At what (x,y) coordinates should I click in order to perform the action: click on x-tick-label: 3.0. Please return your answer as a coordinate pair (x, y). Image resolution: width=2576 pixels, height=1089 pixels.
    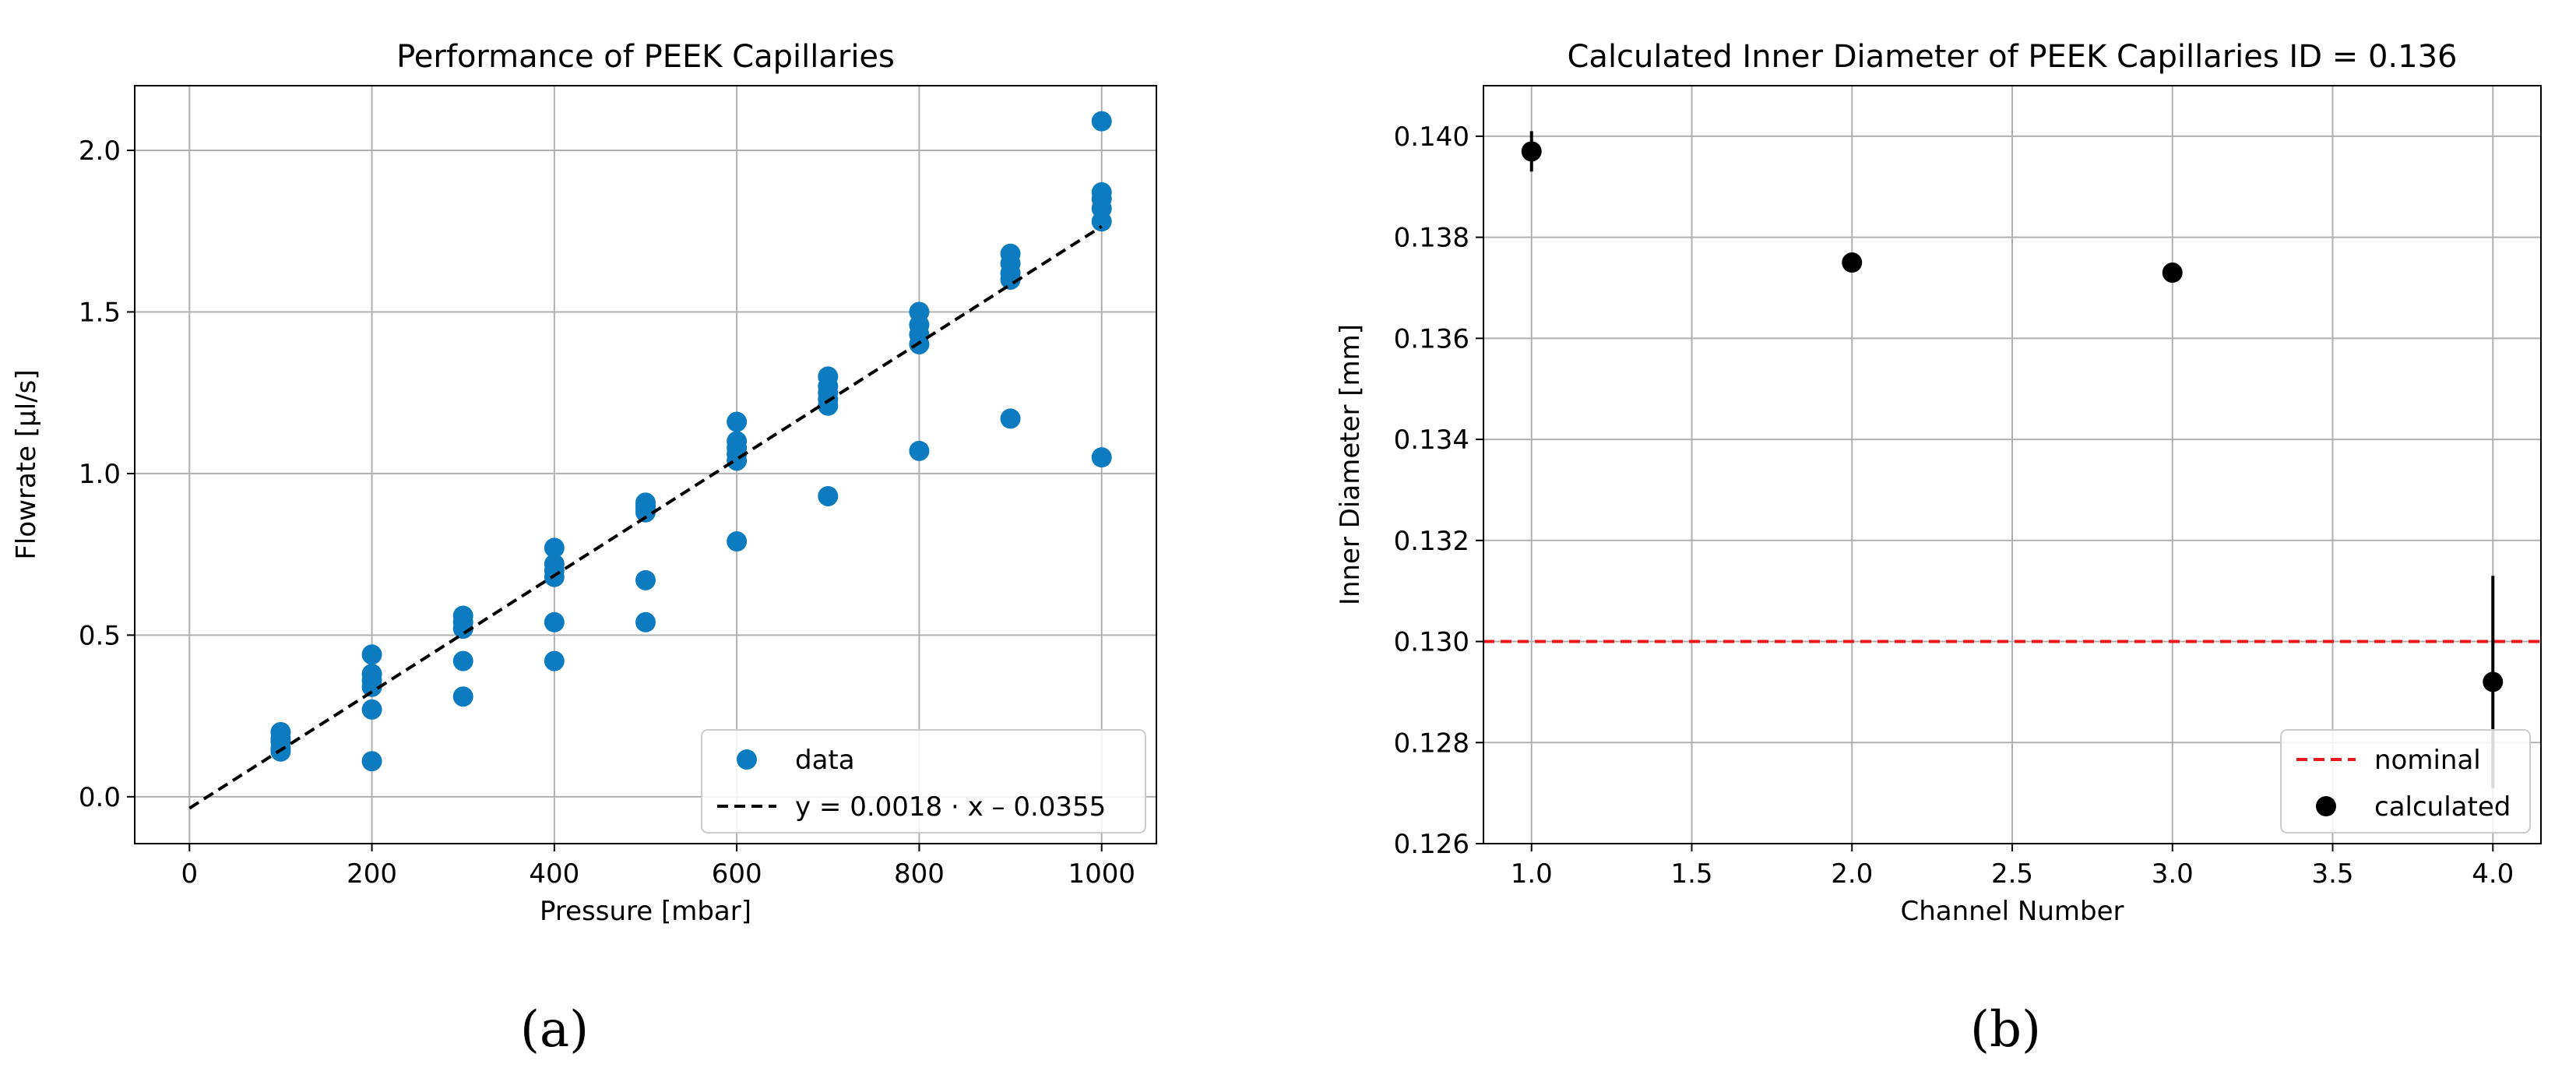
    Looking at the image, I should click on (2173, 874).